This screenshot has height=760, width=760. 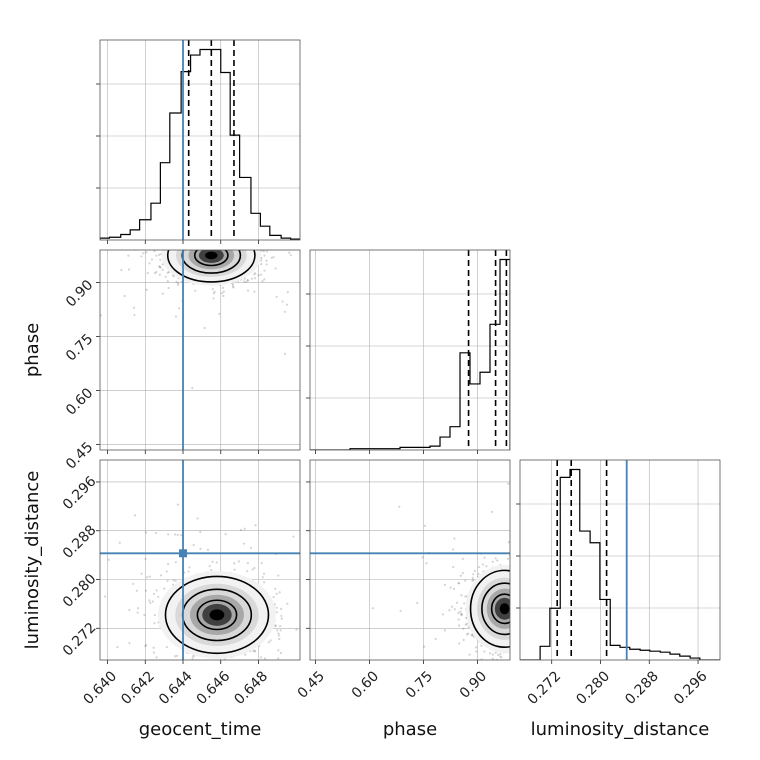 I want to click on hist-geocent-time-steps, so click(x=200, y=144).